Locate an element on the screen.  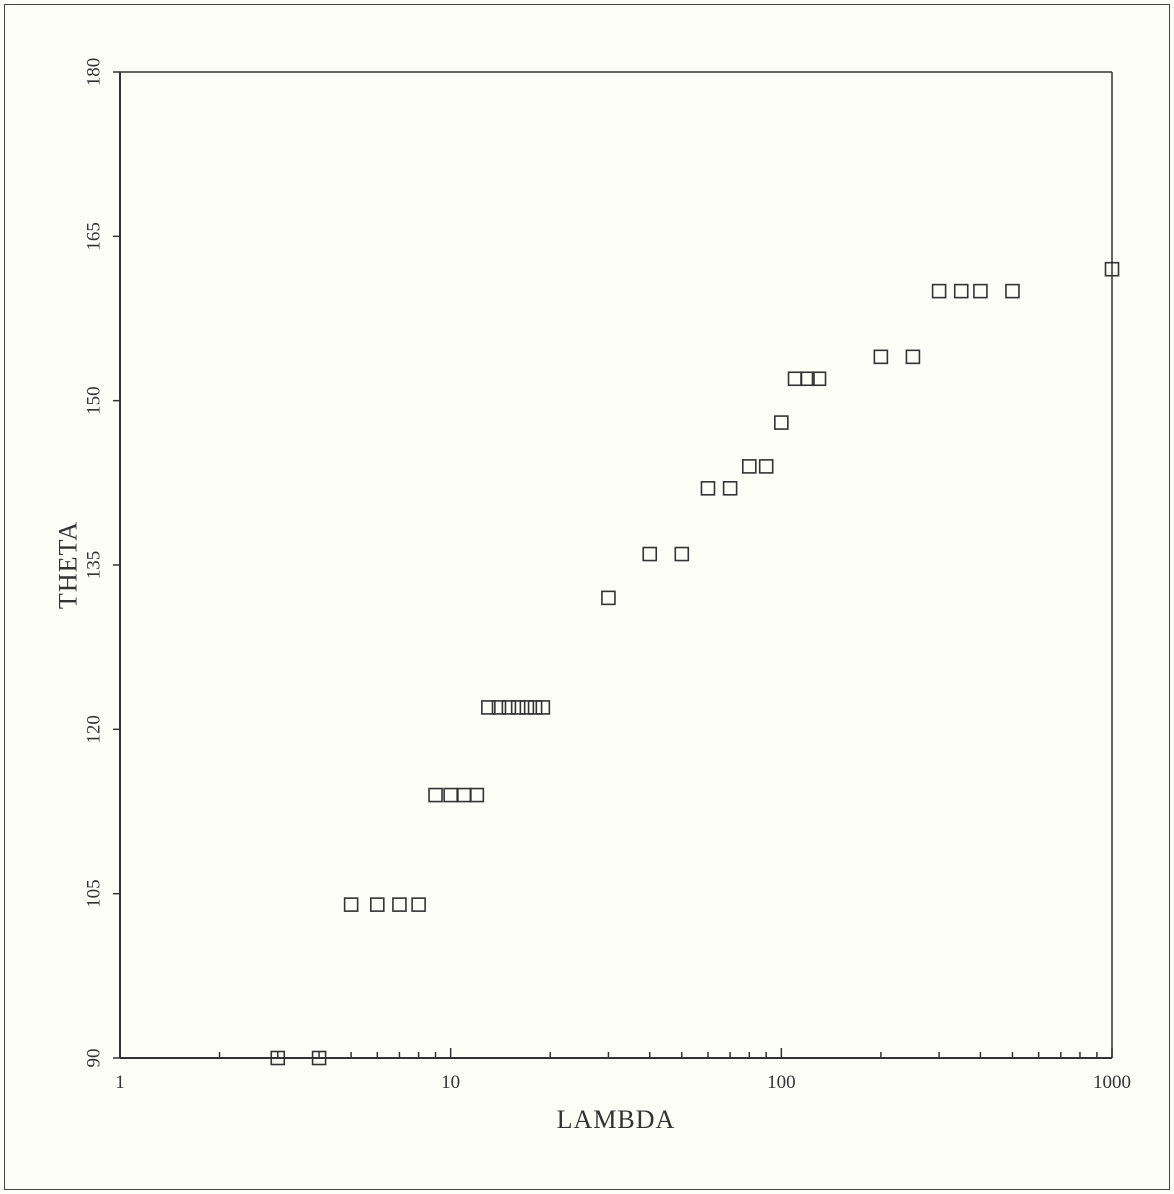
x-axis-ticks: 1 10 100 1000 is located at coordinates (623, 1070).